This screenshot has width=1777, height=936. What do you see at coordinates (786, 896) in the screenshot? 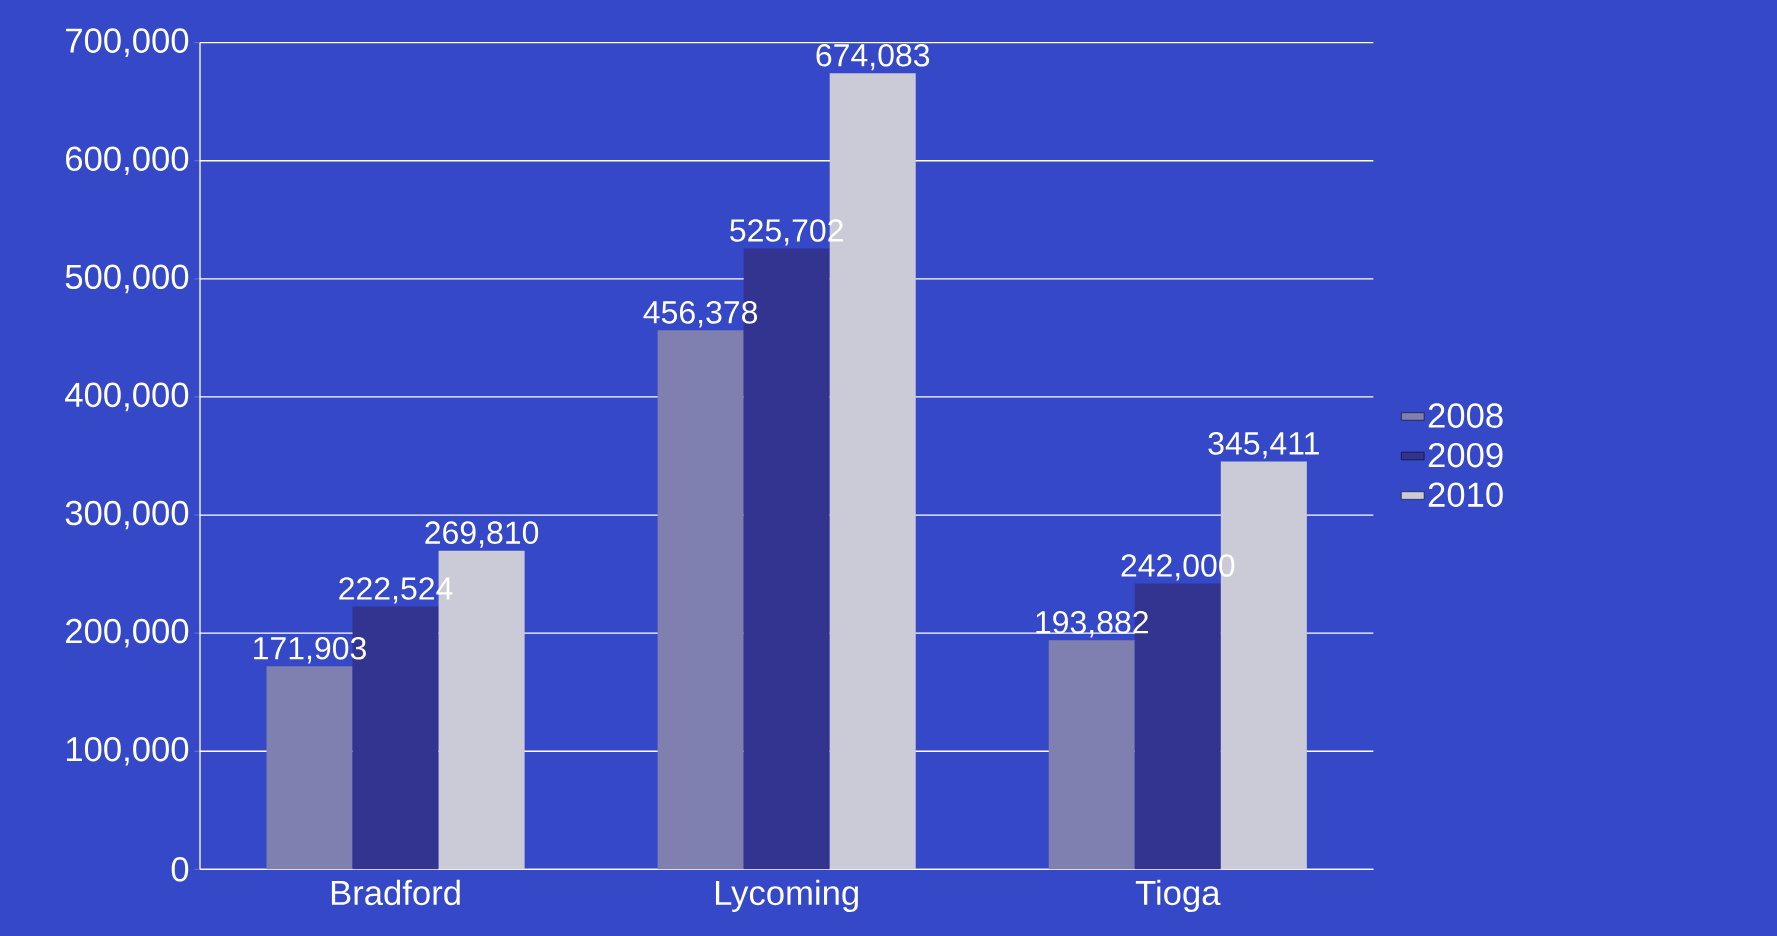
I see `x-tick-label: Lycoming` at bounding box center [786, 896].